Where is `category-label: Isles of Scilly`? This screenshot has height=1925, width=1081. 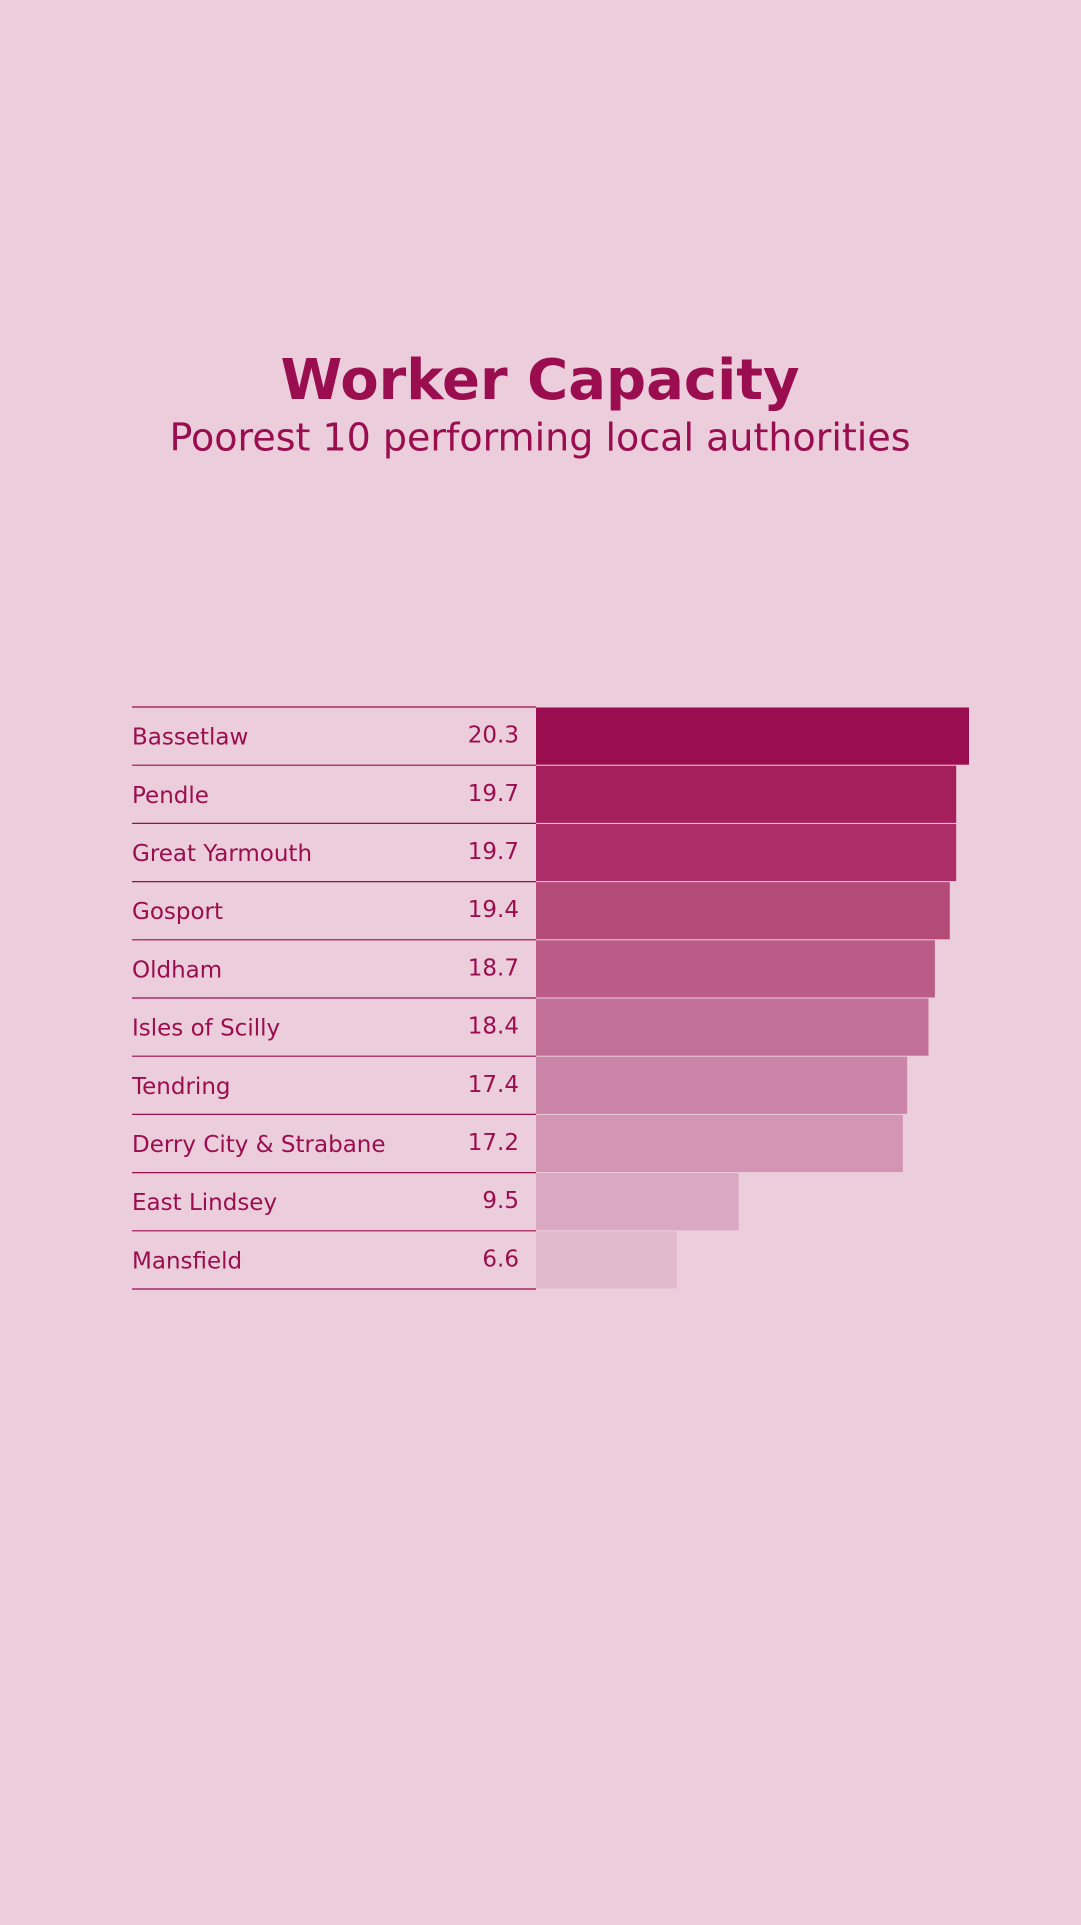
category-label: Isles of Scilly is located at coordinates (206, 1029).